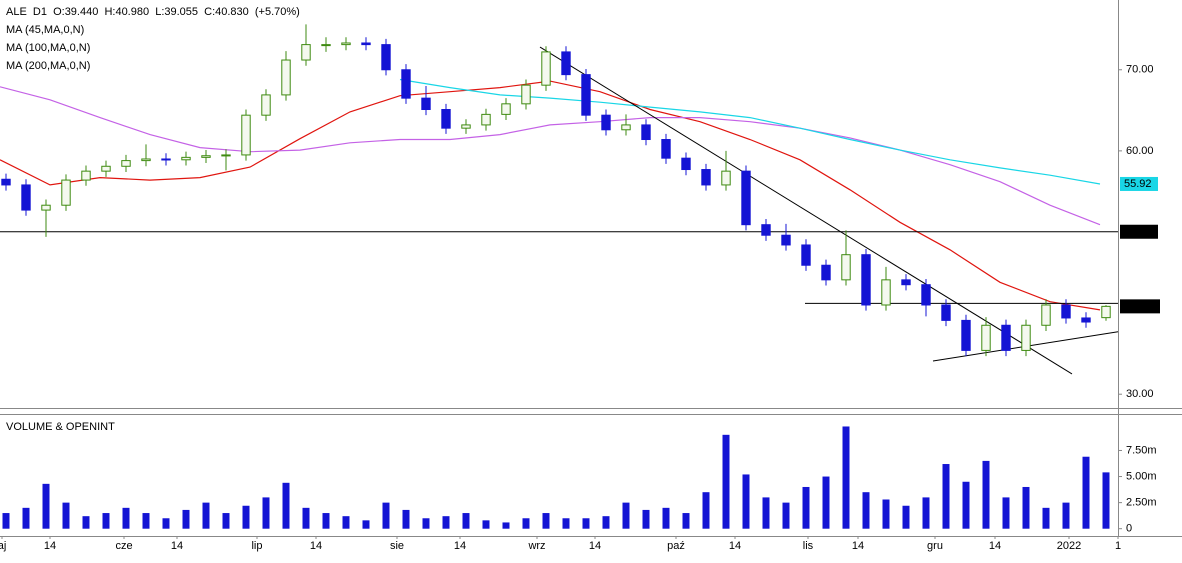  I want to click on y-tick-label: 2.50m, so click(1141, 503).